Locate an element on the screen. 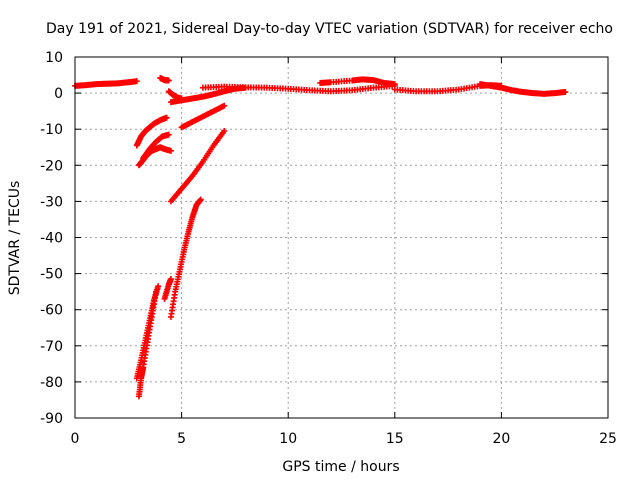 This screenshot has width=640, height=480. y-tick-label: -70 is located at coordinates (51, 347).